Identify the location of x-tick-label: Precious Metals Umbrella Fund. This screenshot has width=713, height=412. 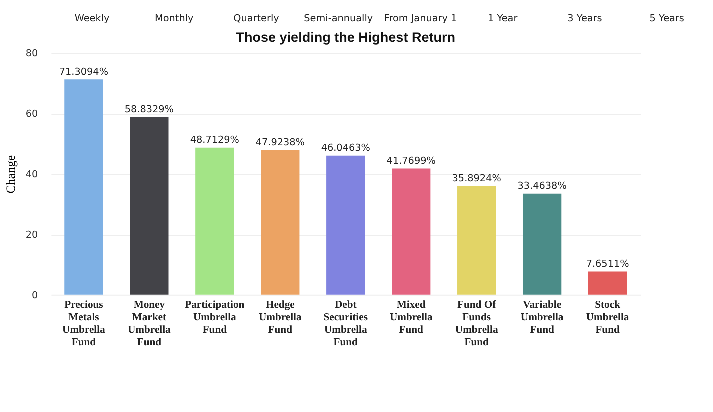
(84, 324).